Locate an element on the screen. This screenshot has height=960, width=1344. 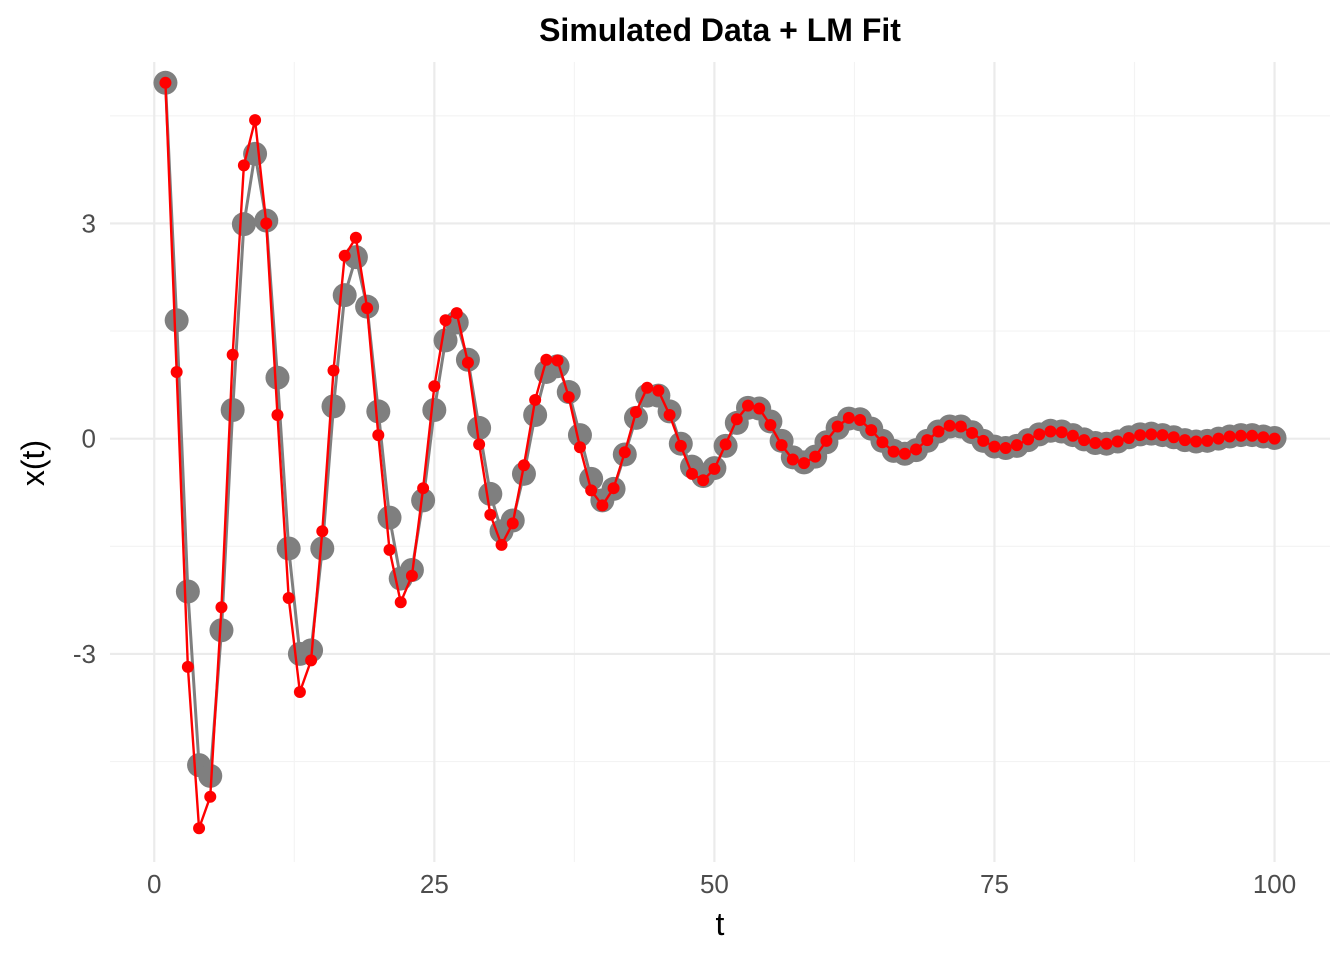
y-tick-label: 3 is located at coordinates (89, 223).